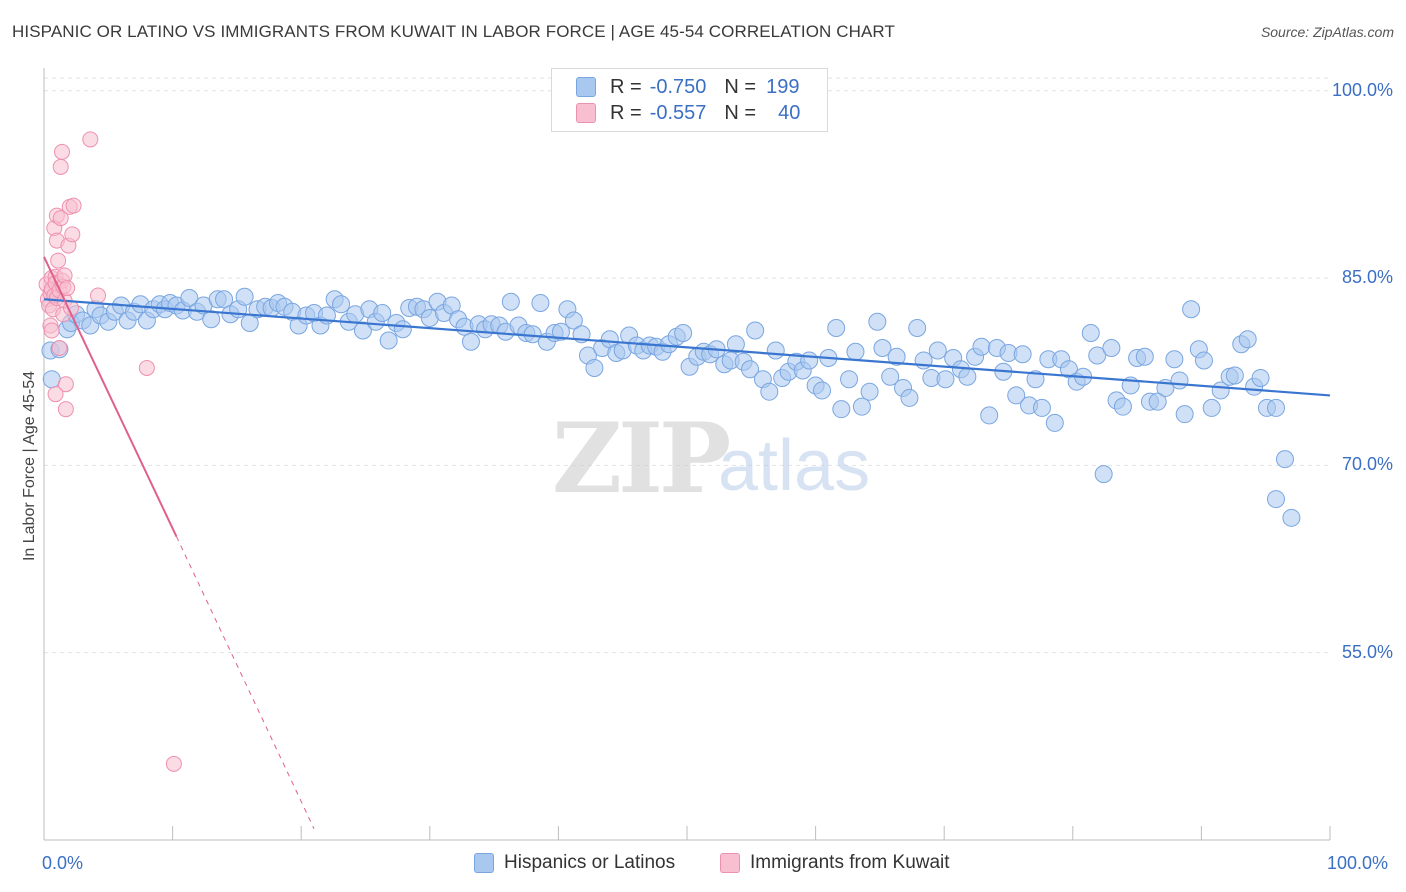  What do you see at coordinates (1367, 651) in the screenshot?
I see `y-tick-label: 55.0%` at bounding box center [1367, 651].